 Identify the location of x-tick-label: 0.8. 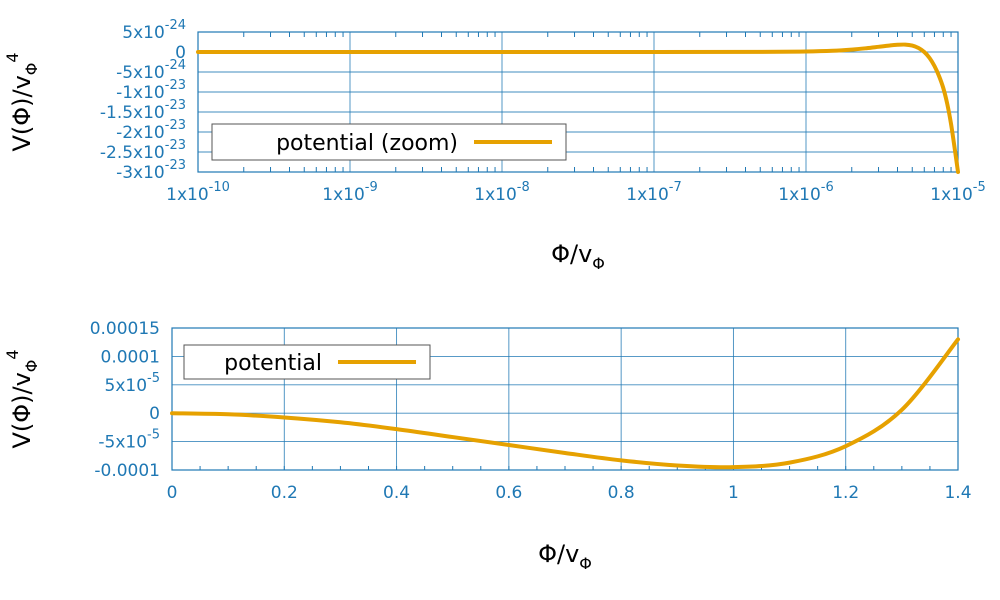
(621, 493).